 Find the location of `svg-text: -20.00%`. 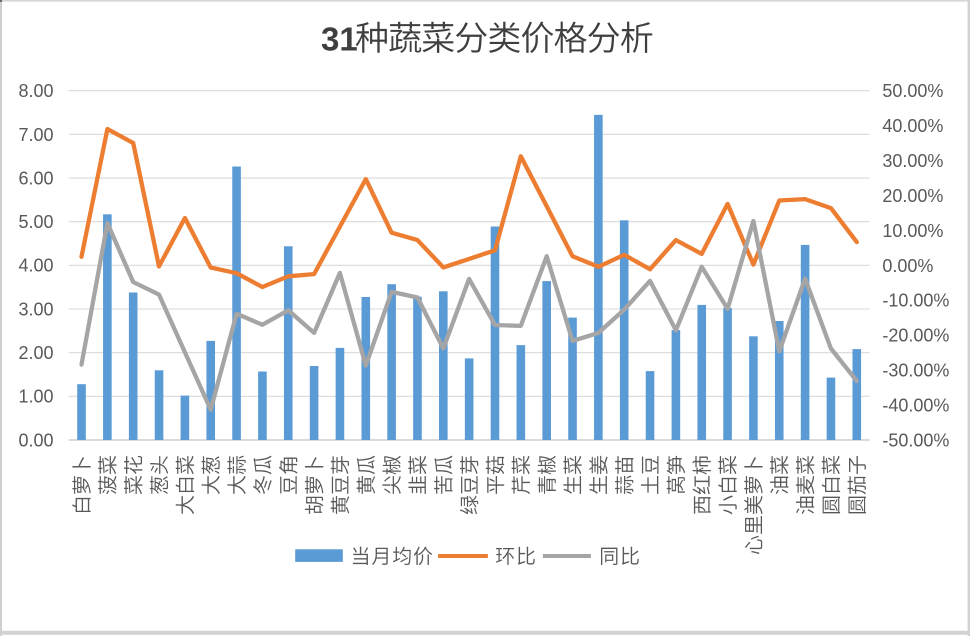

svg-text: -20.00% is located at coordinates (915, 336).